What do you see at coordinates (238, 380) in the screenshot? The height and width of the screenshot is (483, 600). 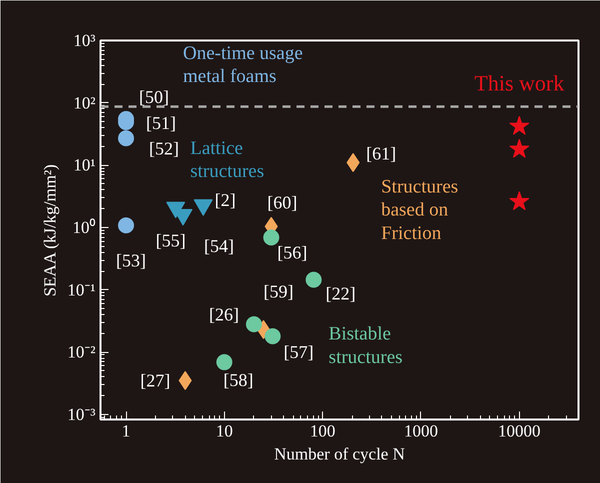 I see `annotation: [58]` at bounding box center [238, 380].